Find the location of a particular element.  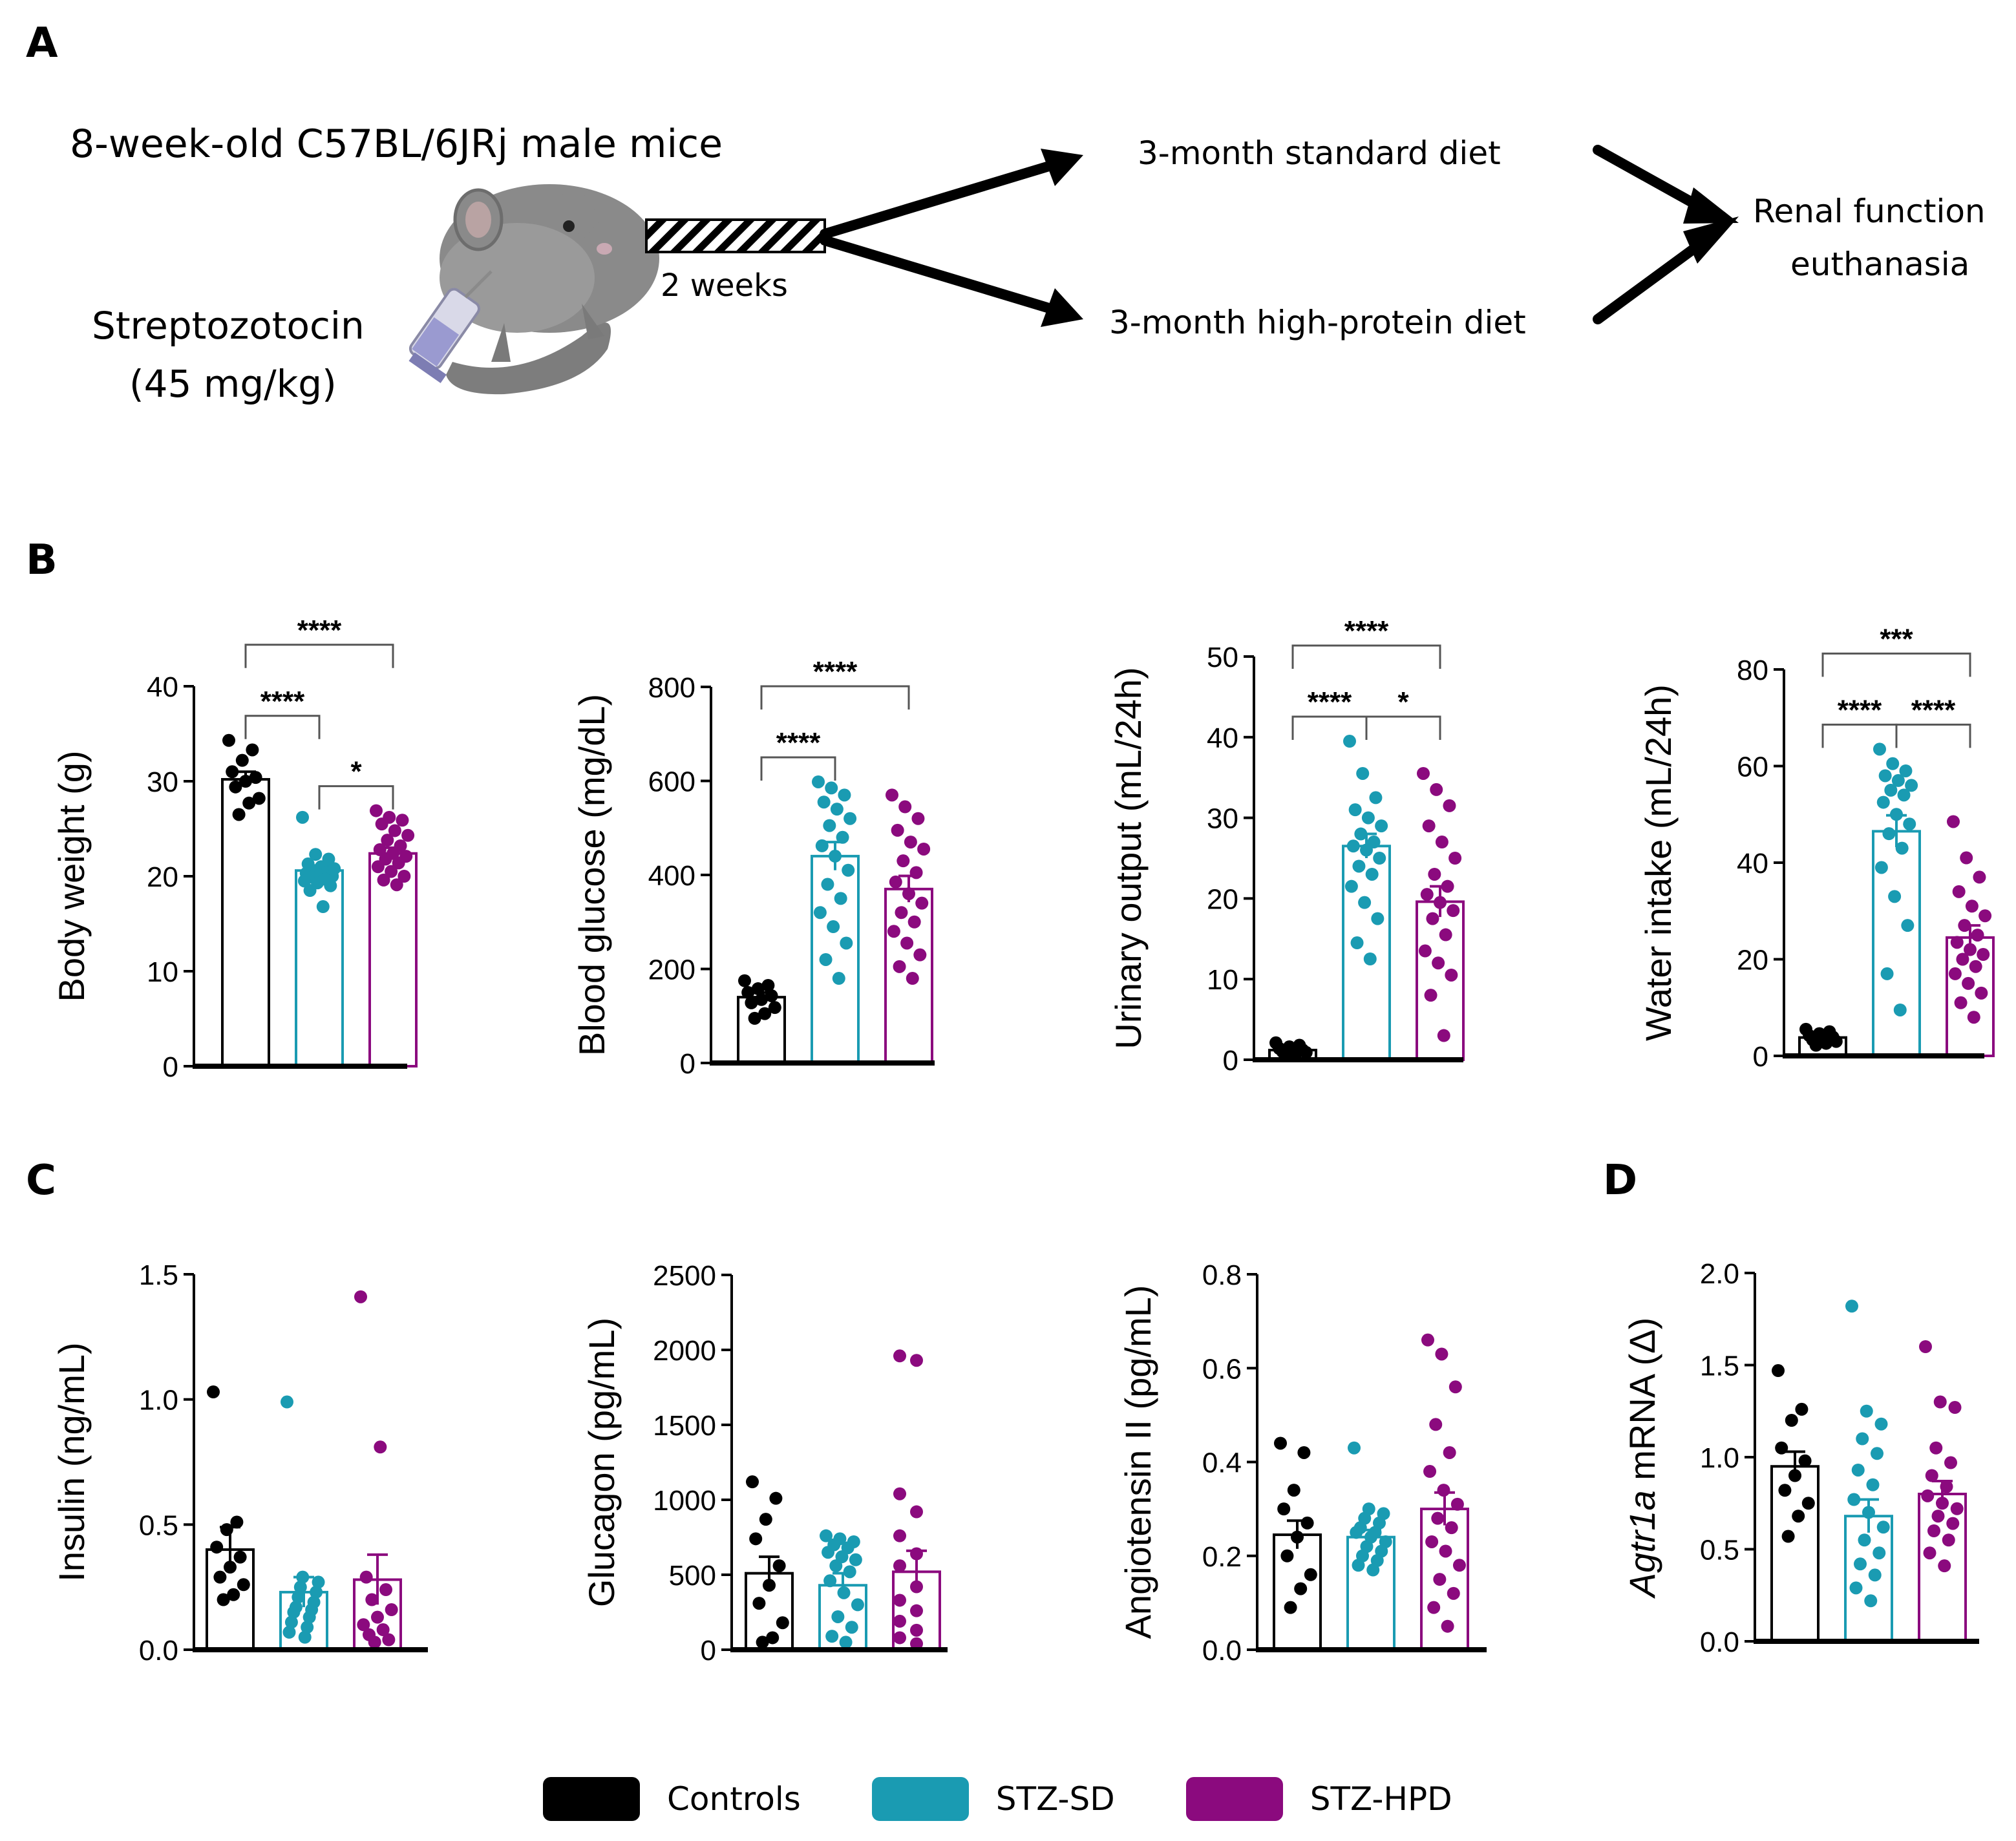

legend-label-stz-sd: STZ-SD is located at coordinates (1055, 1799).